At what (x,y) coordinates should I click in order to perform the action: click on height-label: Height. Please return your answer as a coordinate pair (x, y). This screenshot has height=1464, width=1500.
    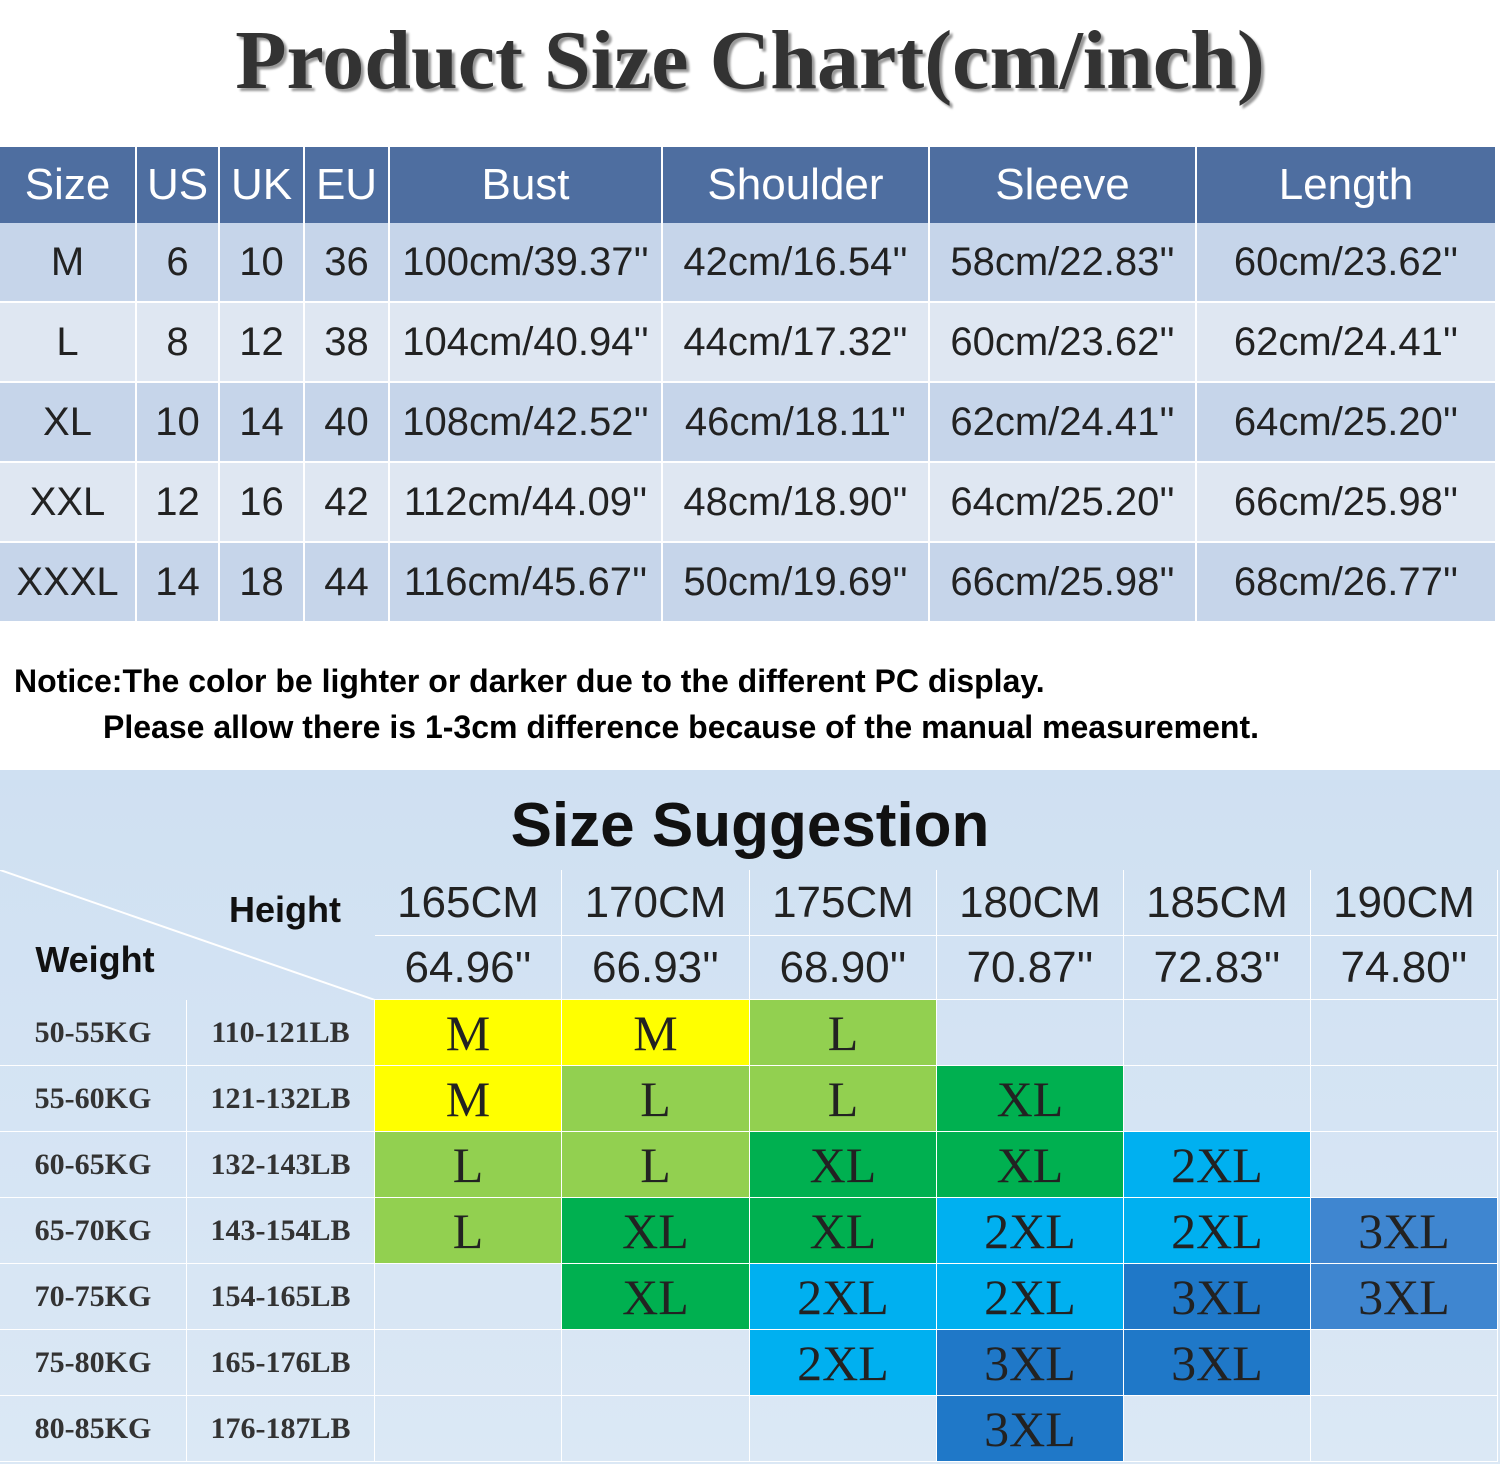
    Looking at the image, I should click on (285, 909).